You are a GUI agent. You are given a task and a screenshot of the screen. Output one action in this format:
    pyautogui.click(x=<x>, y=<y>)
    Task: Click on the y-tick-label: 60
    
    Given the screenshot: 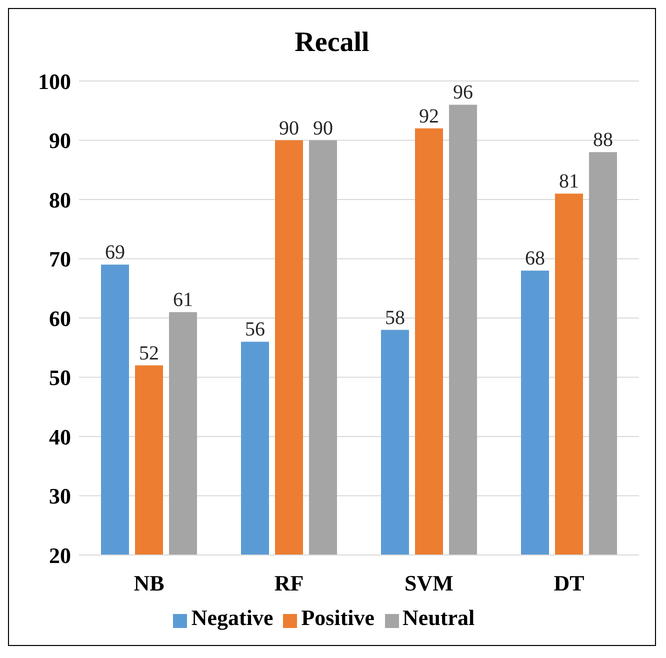 What is the action you would take?
    pyautogui.click(x=60, y=318)
    